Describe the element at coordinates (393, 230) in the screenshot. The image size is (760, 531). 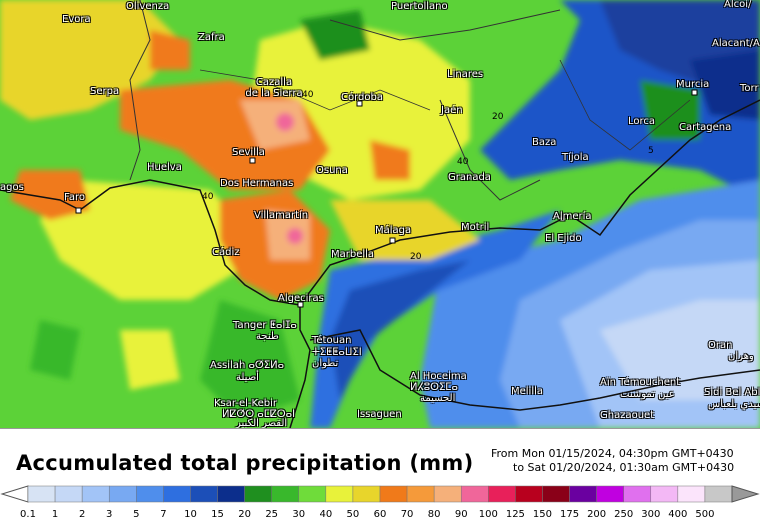
I see `city-label-malaga: Málaga` at that location.